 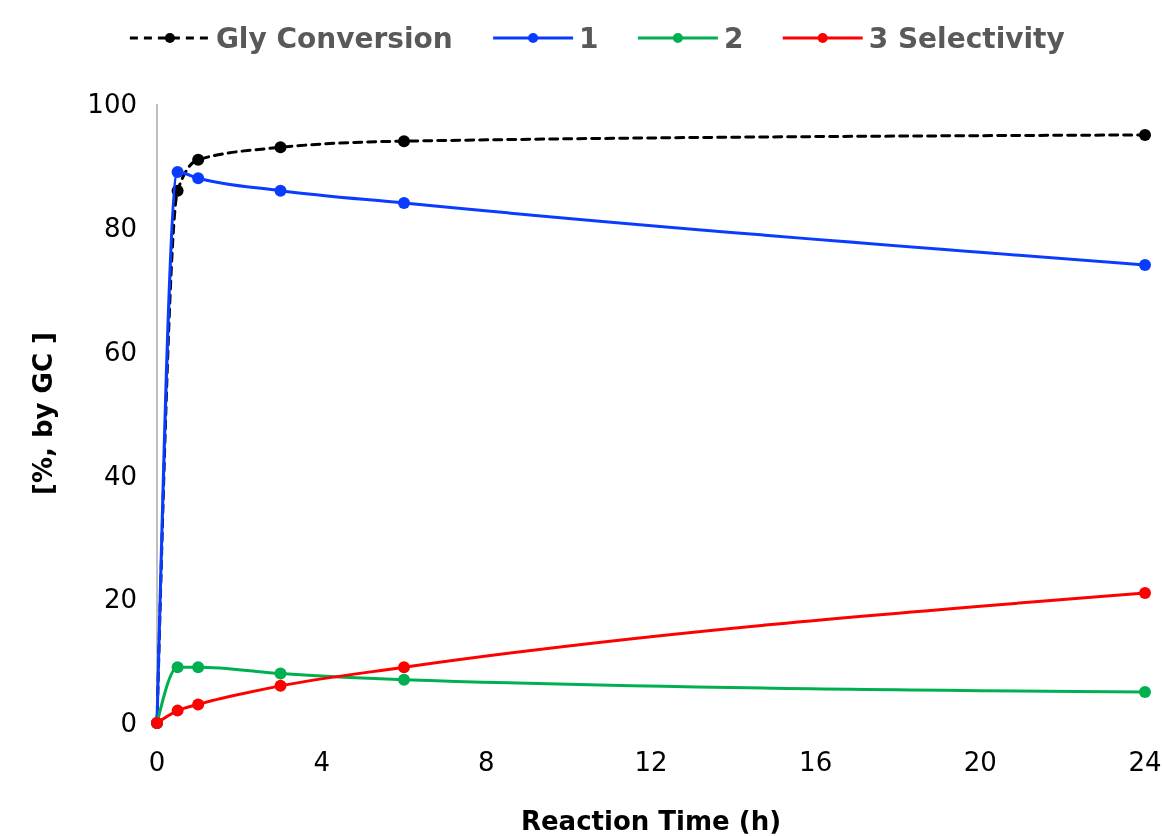 What do you see at coordinates (120, 475) in the screenshot?
I see `y-tick-label: 40` at bounding box center [120, 475].